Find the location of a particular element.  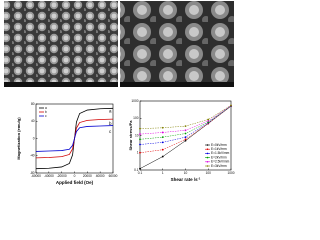

x-tick-label: 20000 is located at coordinates (87, 176).